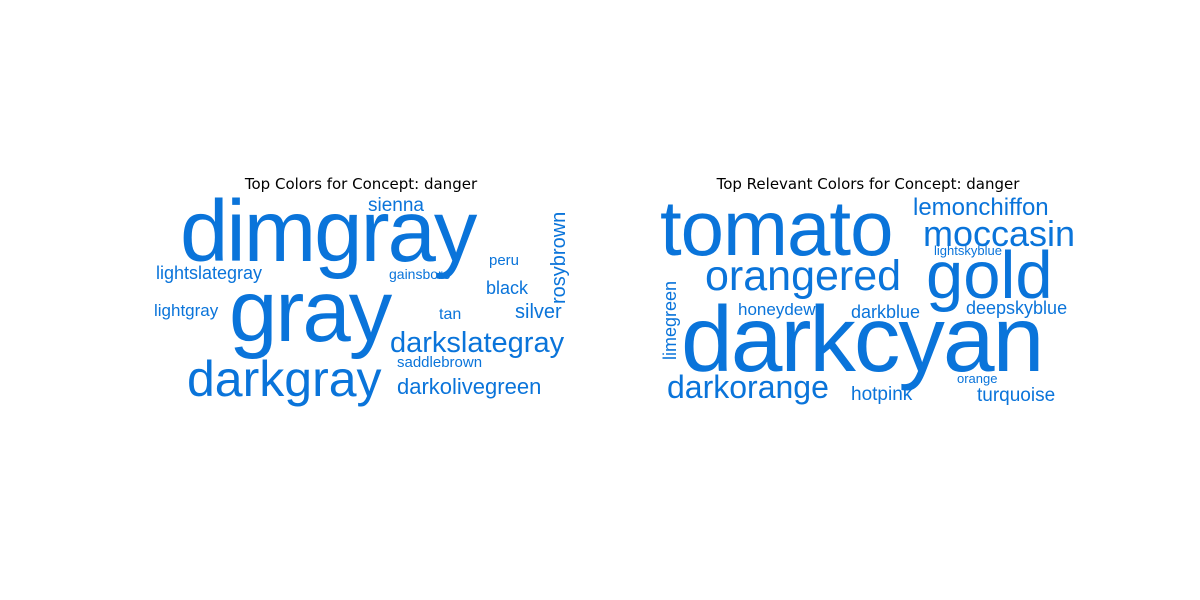 The width and height of the screenshot is (1200, 600). I want to click on word-sienna: sienna, so click(396, 205).